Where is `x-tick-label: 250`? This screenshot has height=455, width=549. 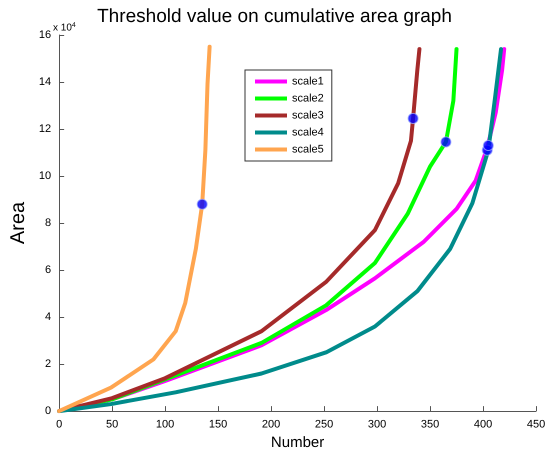
x-tick-label: 250 is located at coordinates (324, 424).